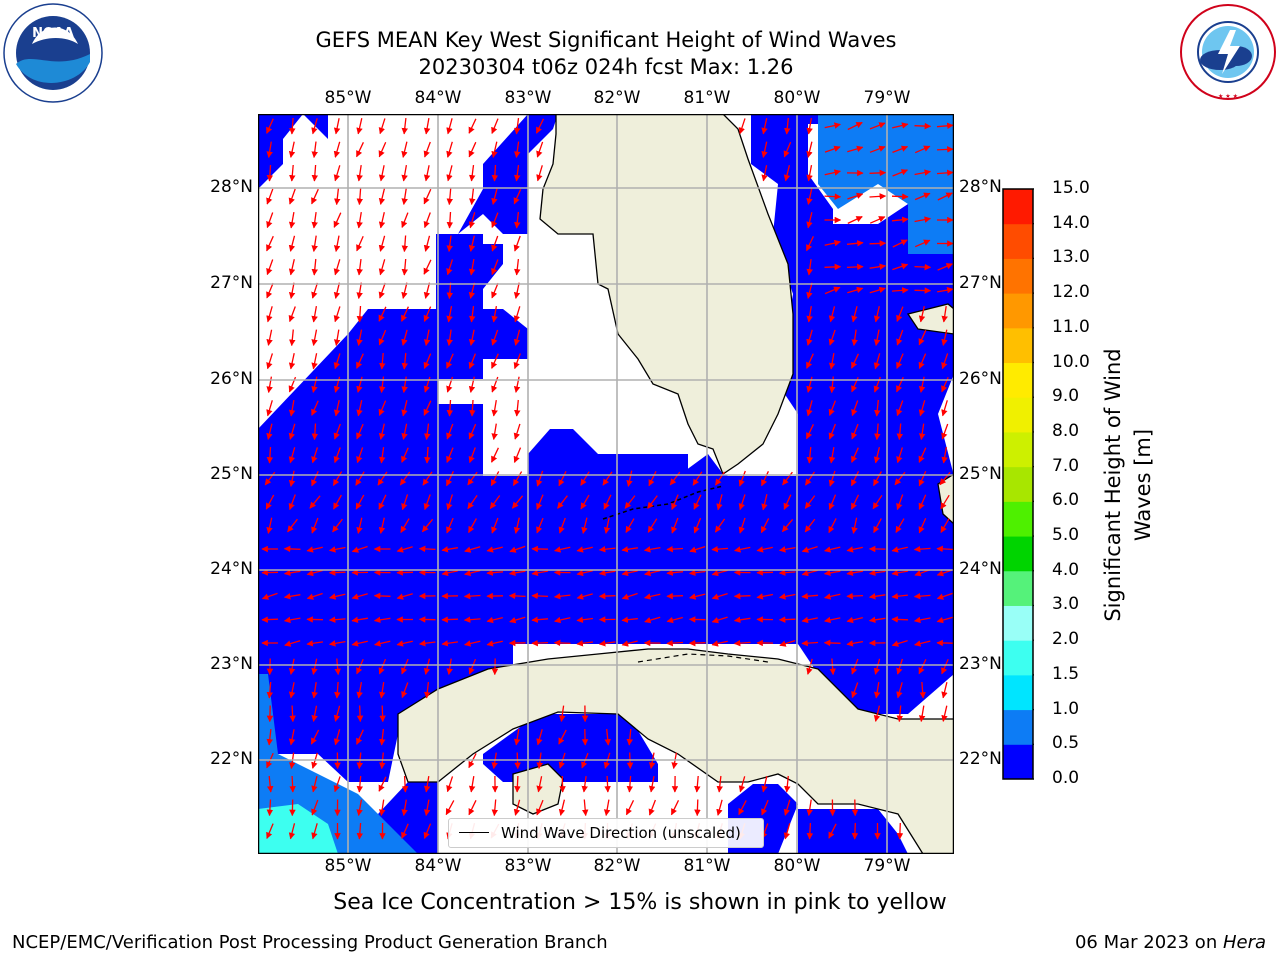 Image resolution: width=1280 pixels, height=960 pixels. Describe the element at coordinates (1148, 942) in the screenshot. I see `footer-date-text: 06 Mar 2023 on` at that location.